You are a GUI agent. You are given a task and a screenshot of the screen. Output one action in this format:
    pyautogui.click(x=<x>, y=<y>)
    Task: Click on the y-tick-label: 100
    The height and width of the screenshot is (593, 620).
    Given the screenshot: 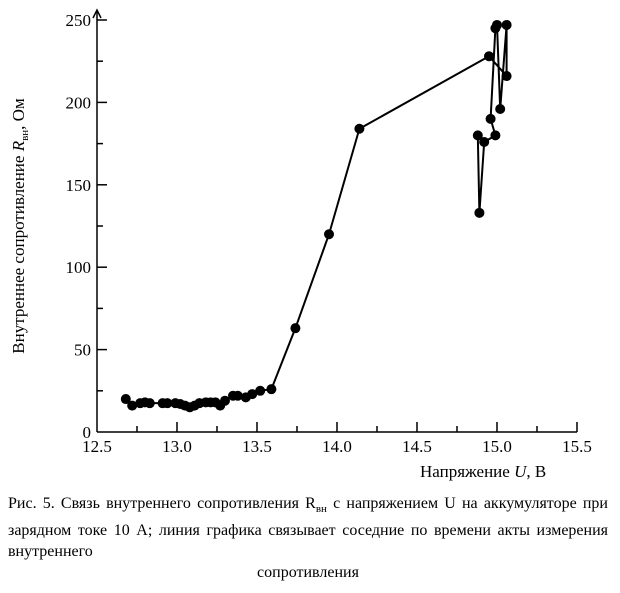 What is the action you would take?
    pyautogui.click(x=79, y=267)
    